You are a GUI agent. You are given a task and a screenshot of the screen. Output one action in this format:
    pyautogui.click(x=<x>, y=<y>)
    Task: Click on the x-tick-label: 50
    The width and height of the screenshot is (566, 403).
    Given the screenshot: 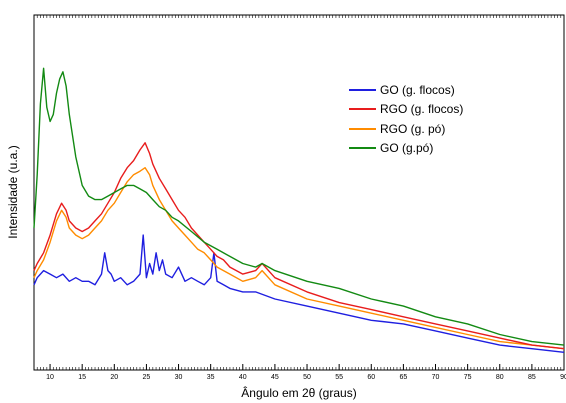 What is the action you would take?
    pyautogui.click(x=307, y=377)
    